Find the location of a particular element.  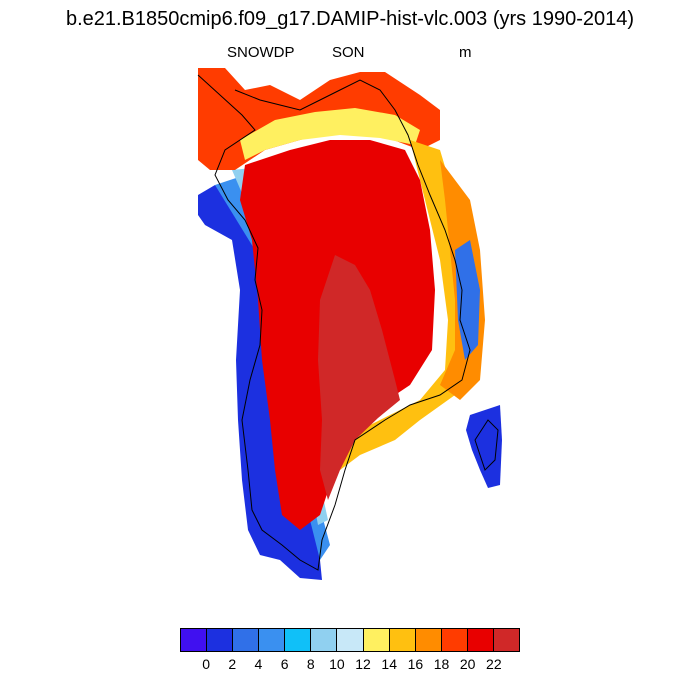

season-label: SON is located at coordinates (348, 52).